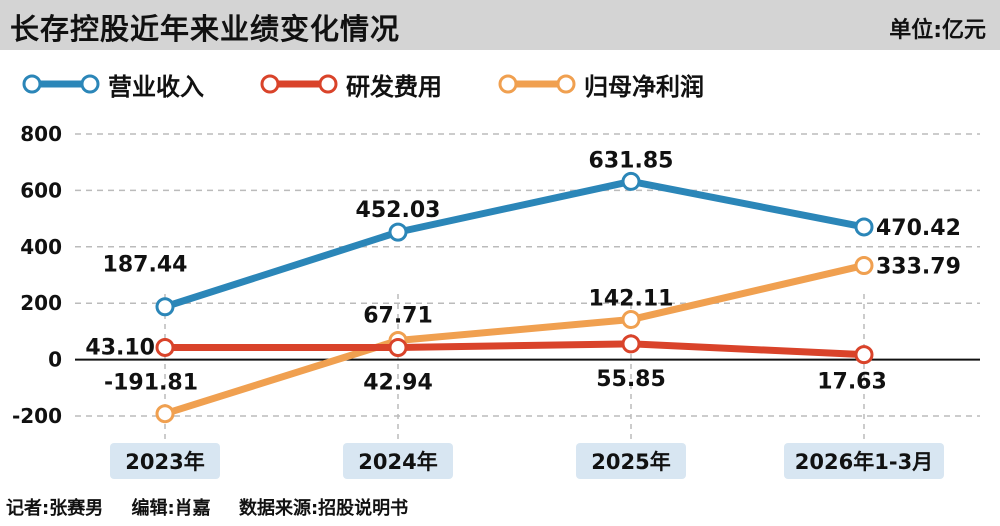 Image resolution: width=1000 pixels, height=526 pixels. I want to click on legend-swatch-revenue, so click(61, 84).